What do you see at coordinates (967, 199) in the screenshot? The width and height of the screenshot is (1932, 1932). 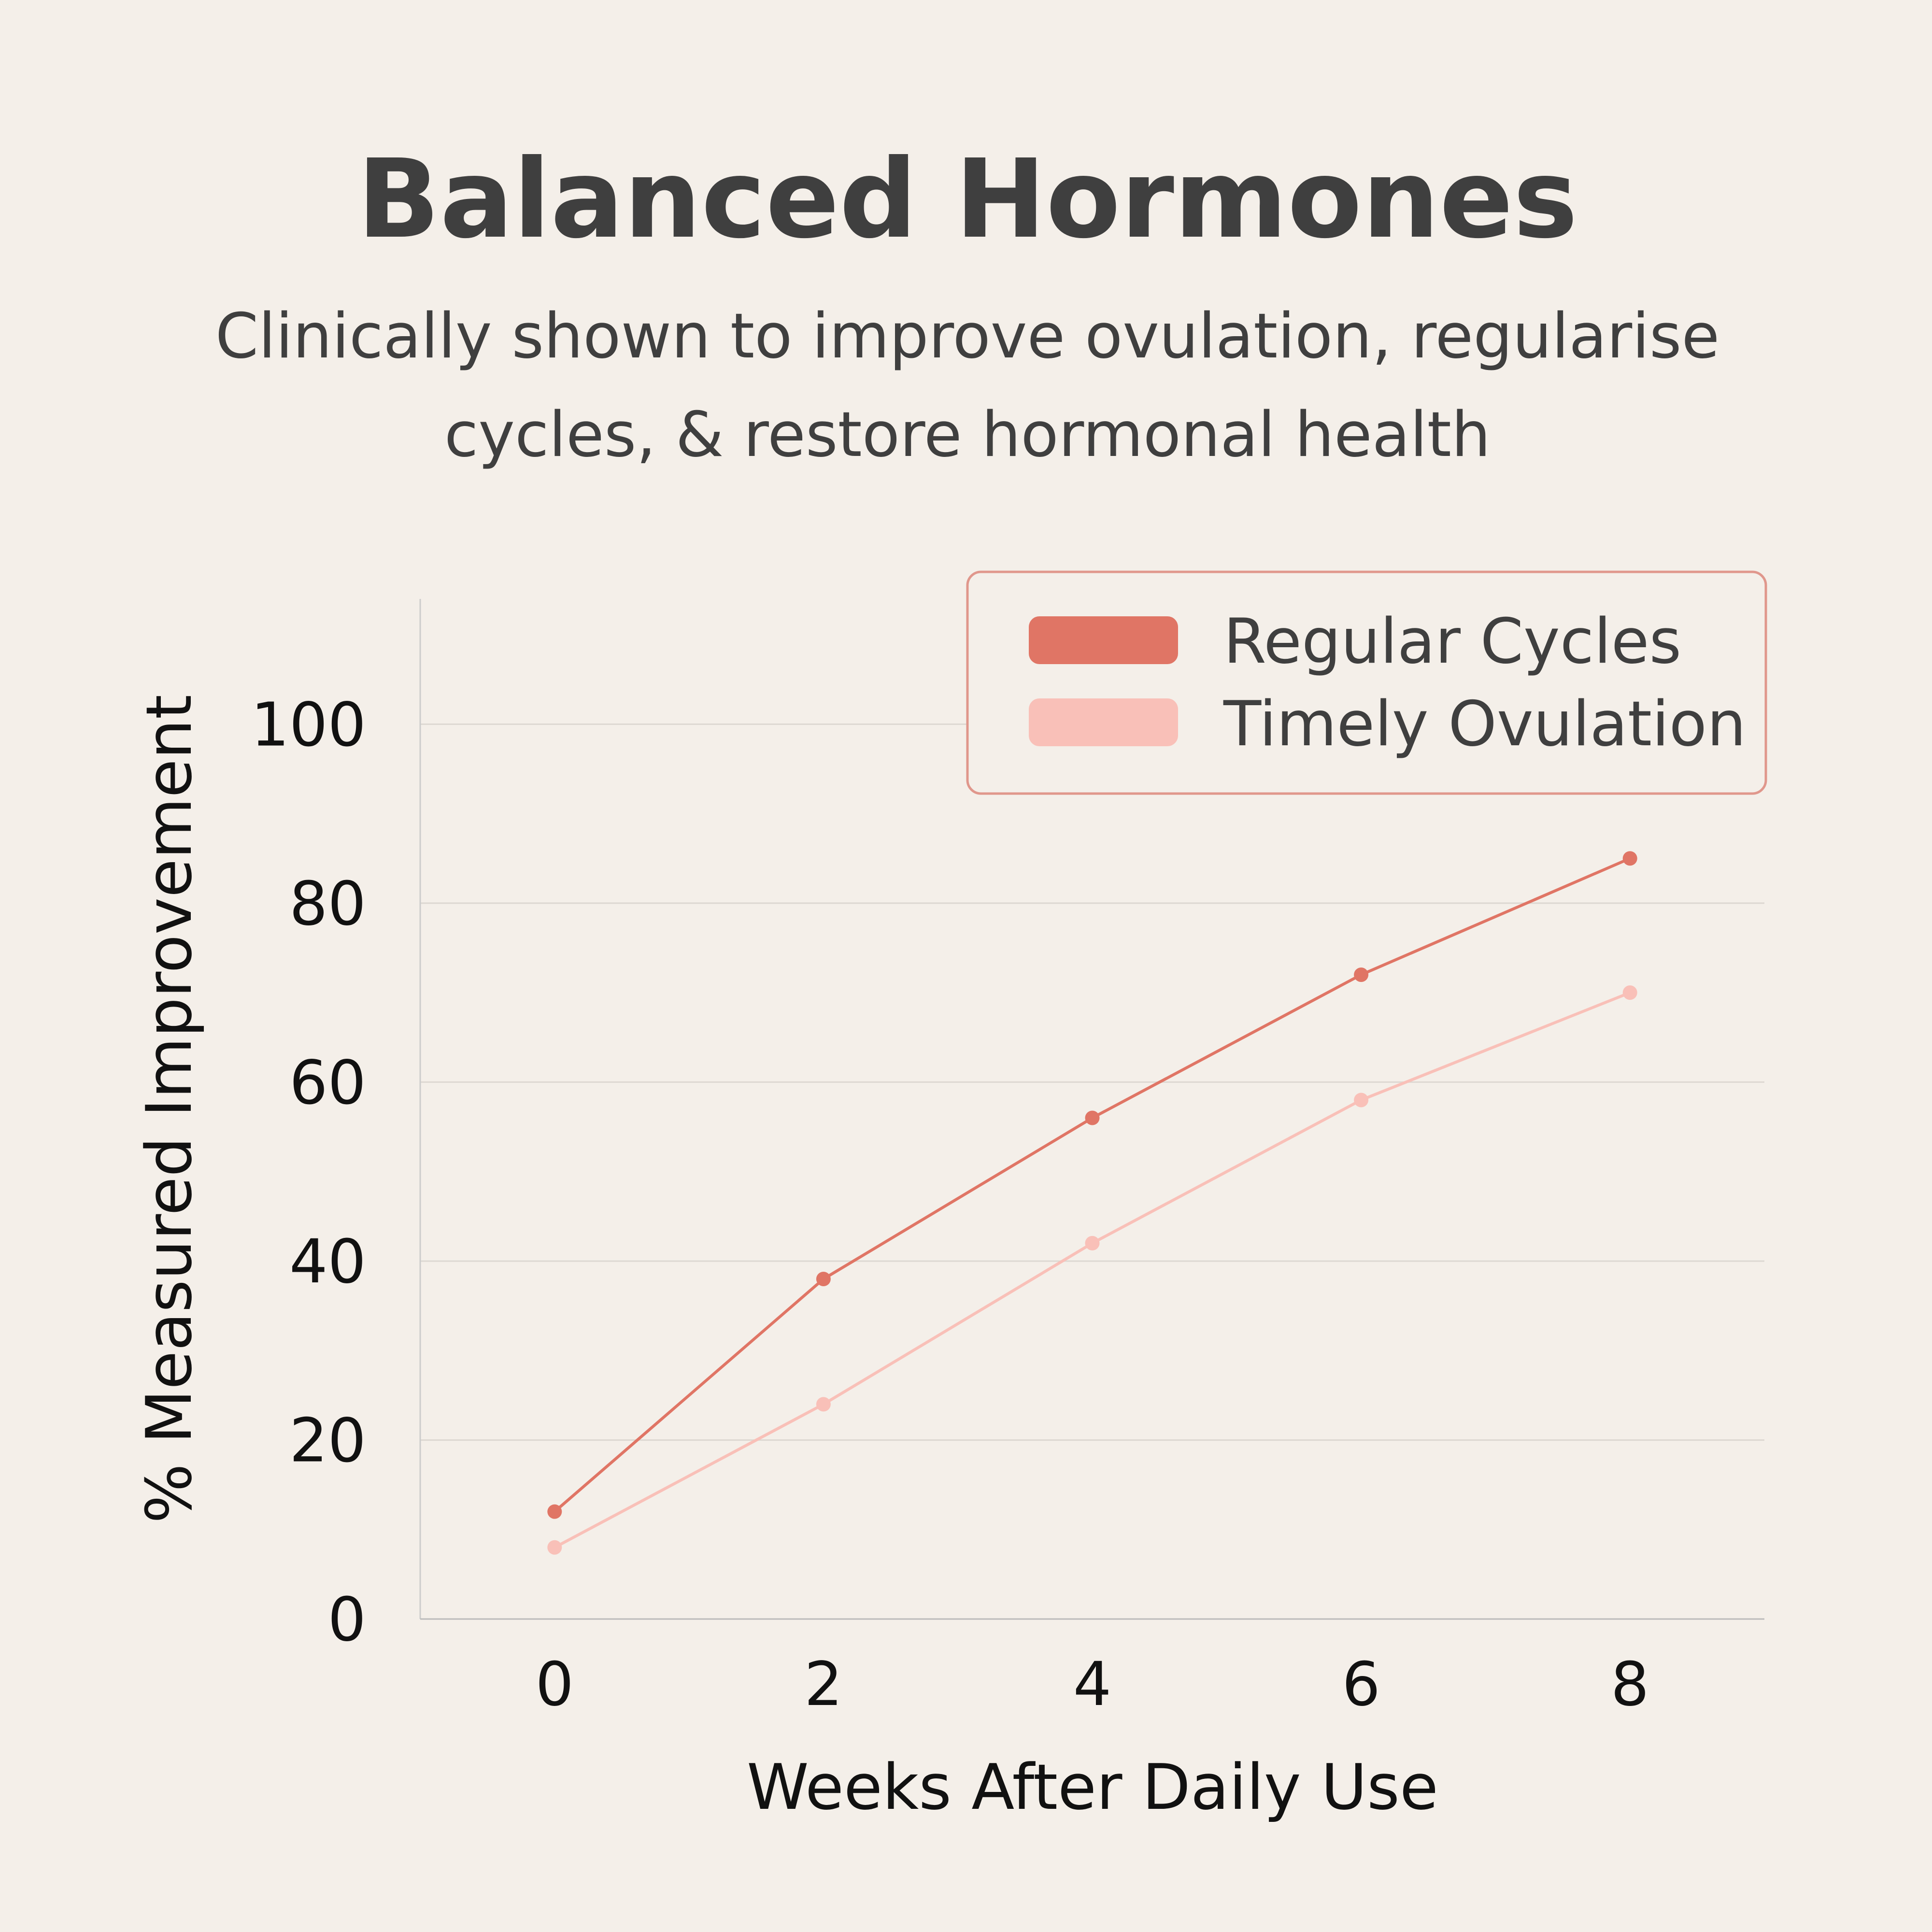 I see `chart-title: Balanced Hormones` at bounding box center [967, 199].